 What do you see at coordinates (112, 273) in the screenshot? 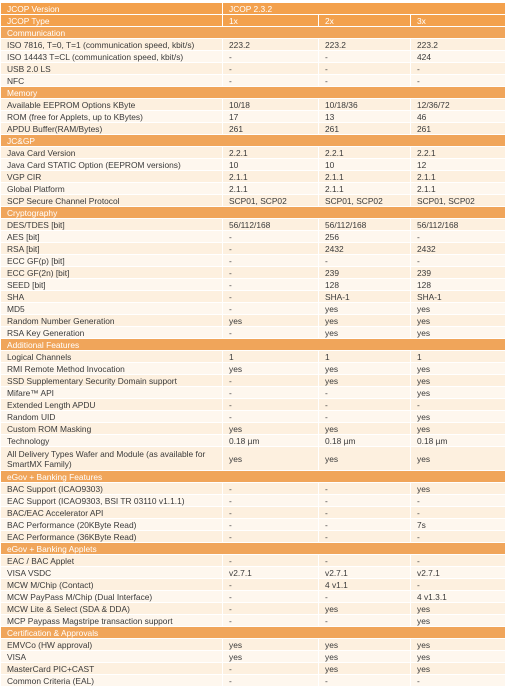
I see `row-label: ECC GF(2n) [bit]` at bounding box center [112, 273].